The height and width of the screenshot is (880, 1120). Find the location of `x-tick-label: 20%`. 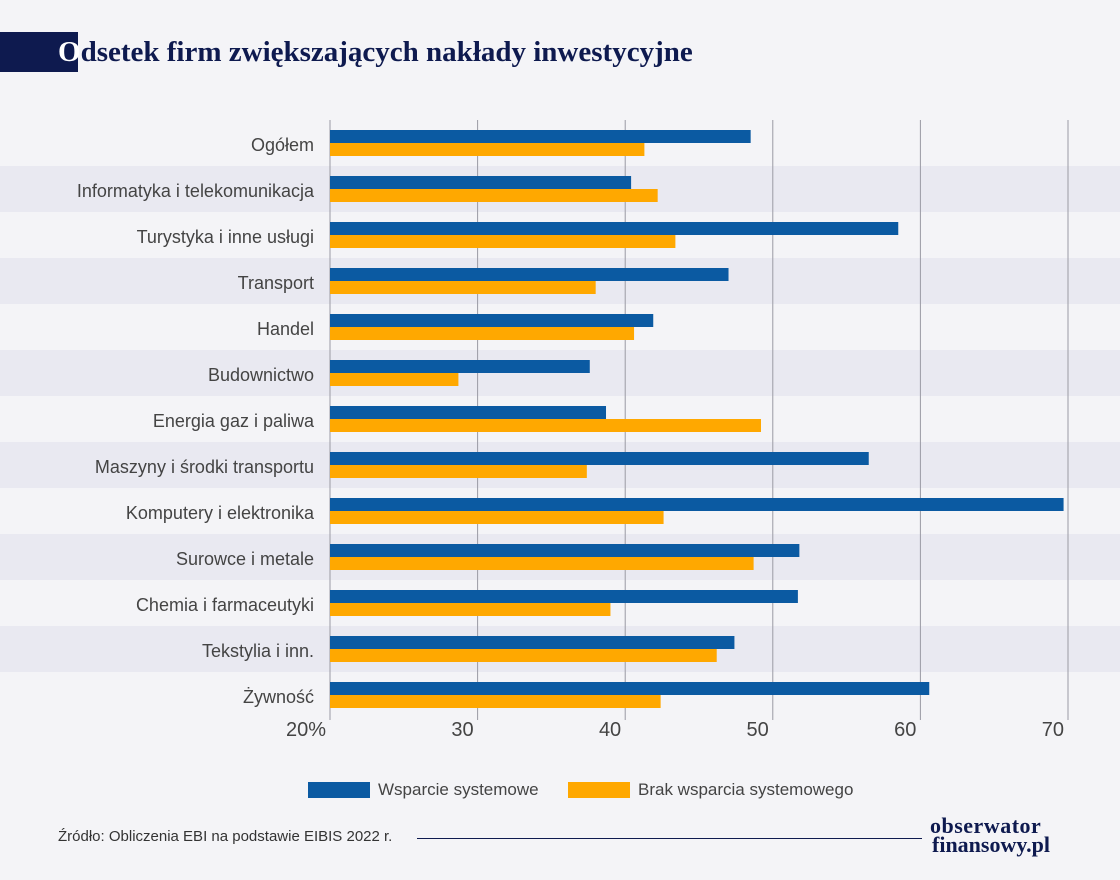

x-tick-label: 20% is located at coordinates (306, 730).